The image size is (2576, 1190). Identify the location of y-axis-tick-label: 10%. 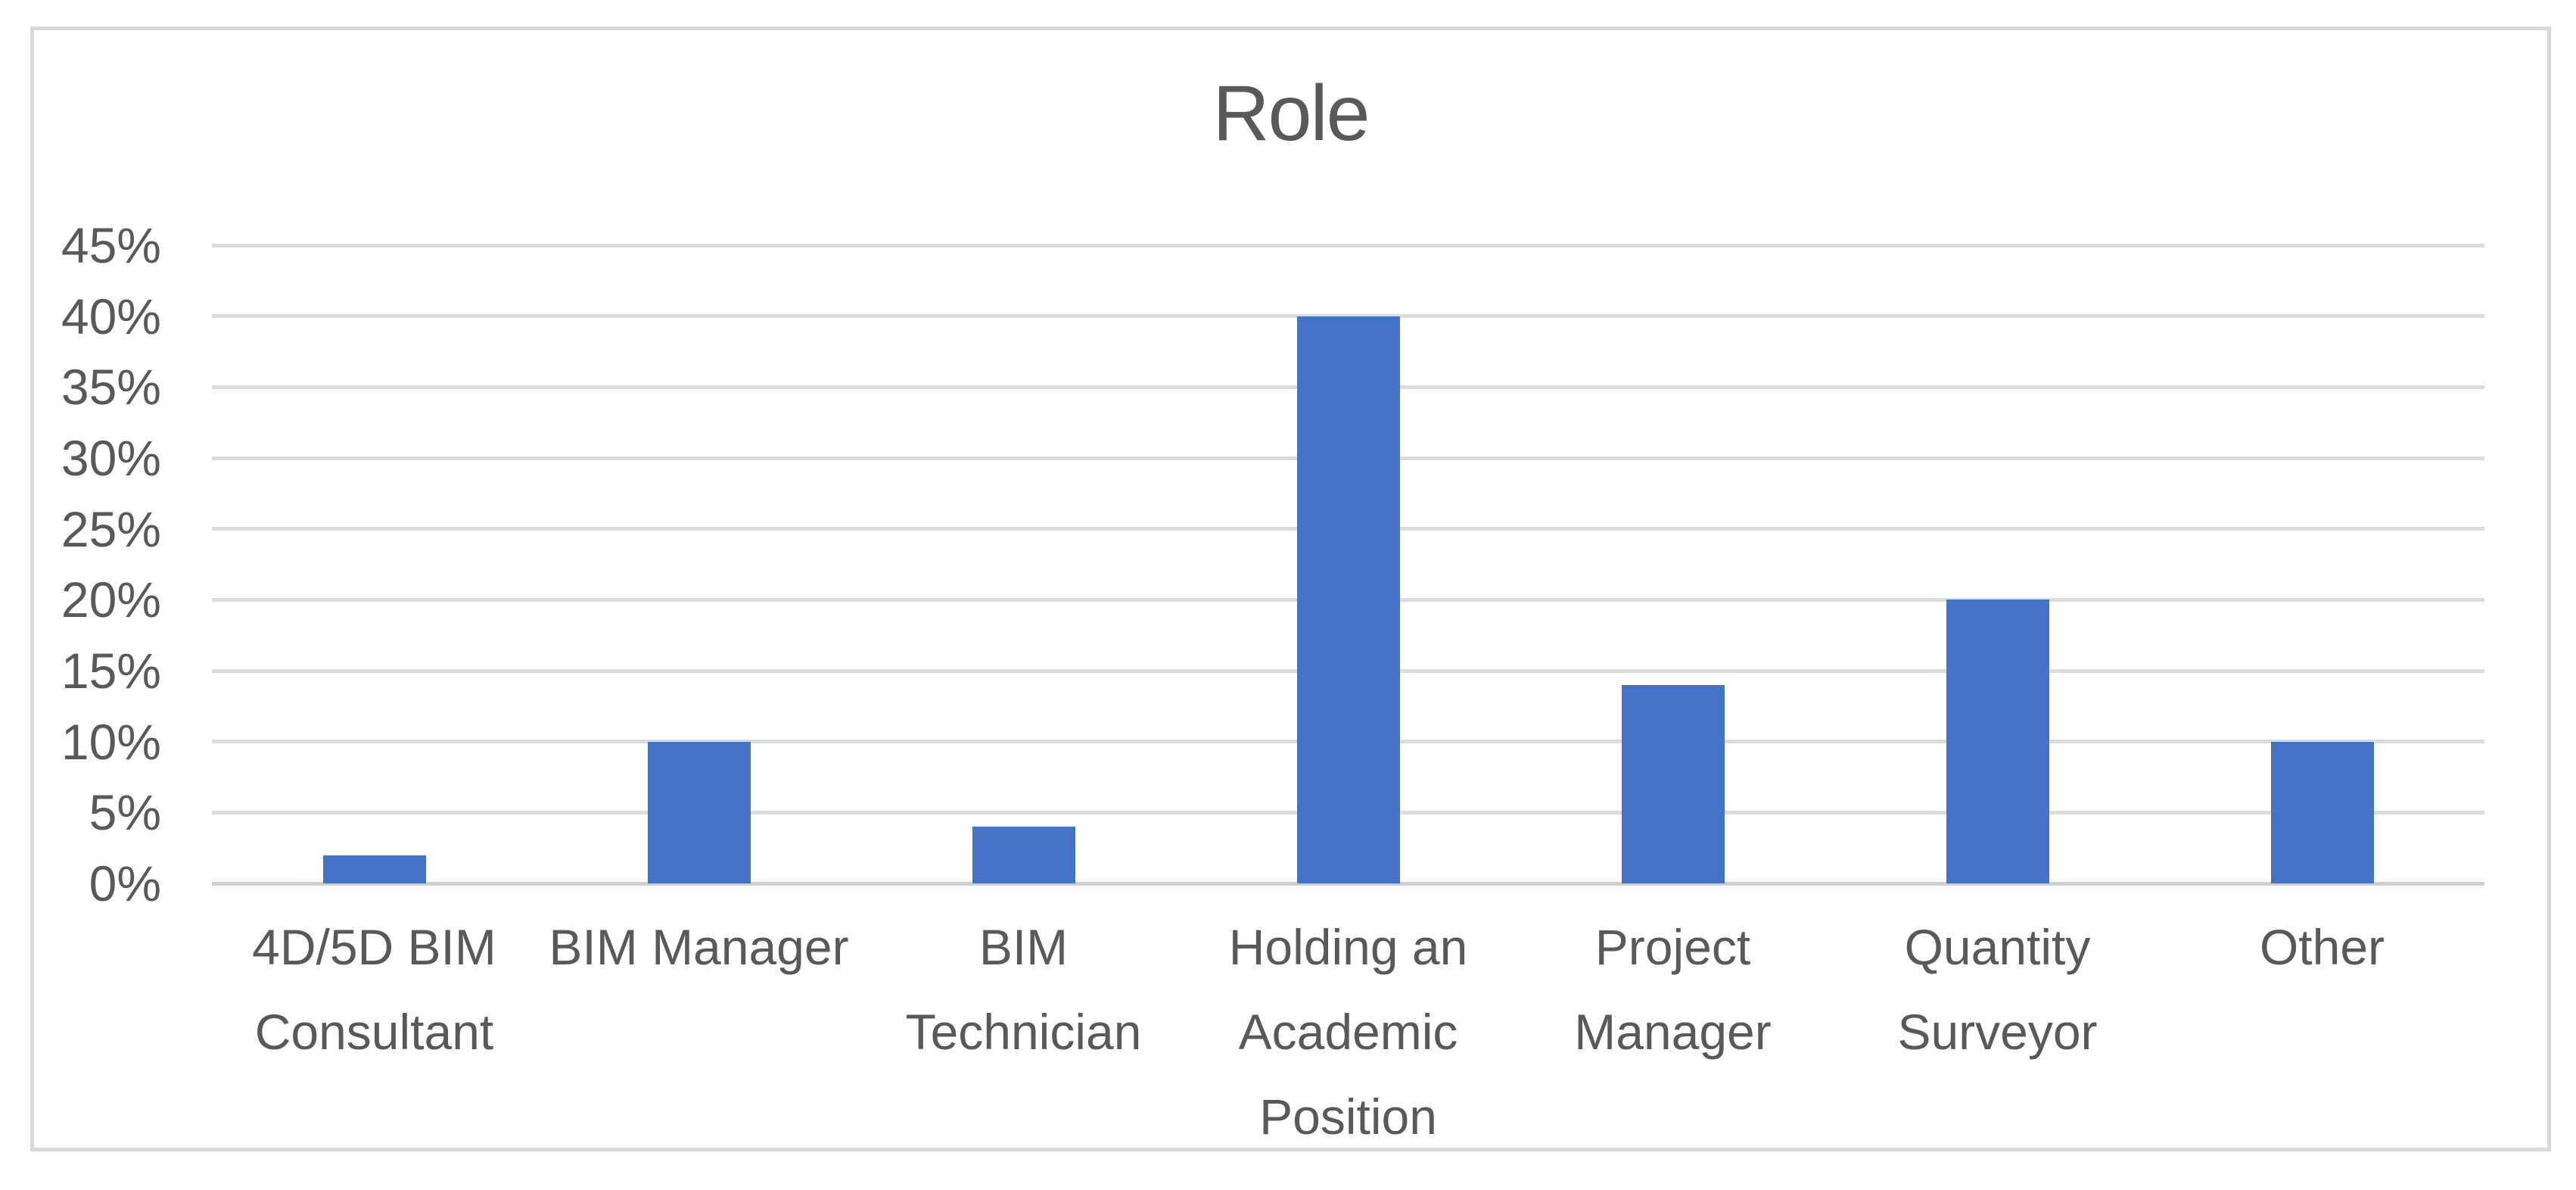
(111, 741).